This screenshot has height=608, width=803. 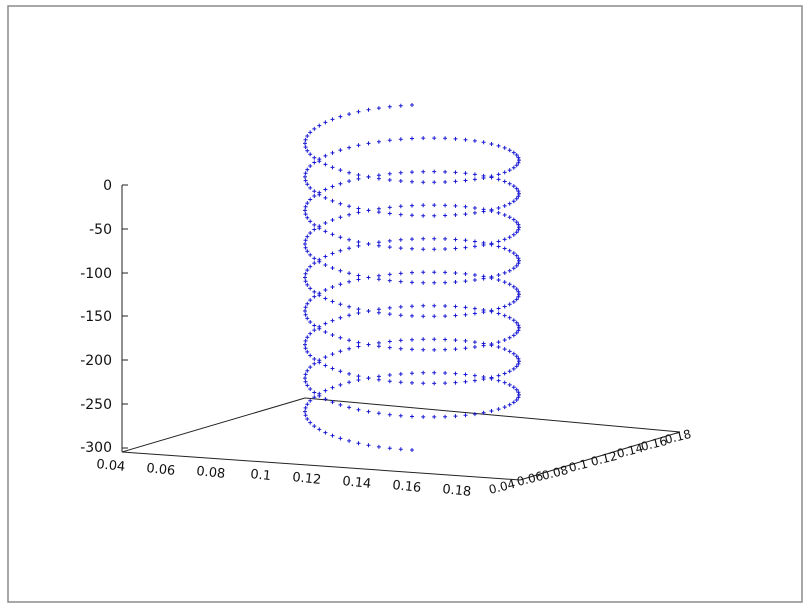 I want to click on x-axis-line, so click(x=321, y=466).